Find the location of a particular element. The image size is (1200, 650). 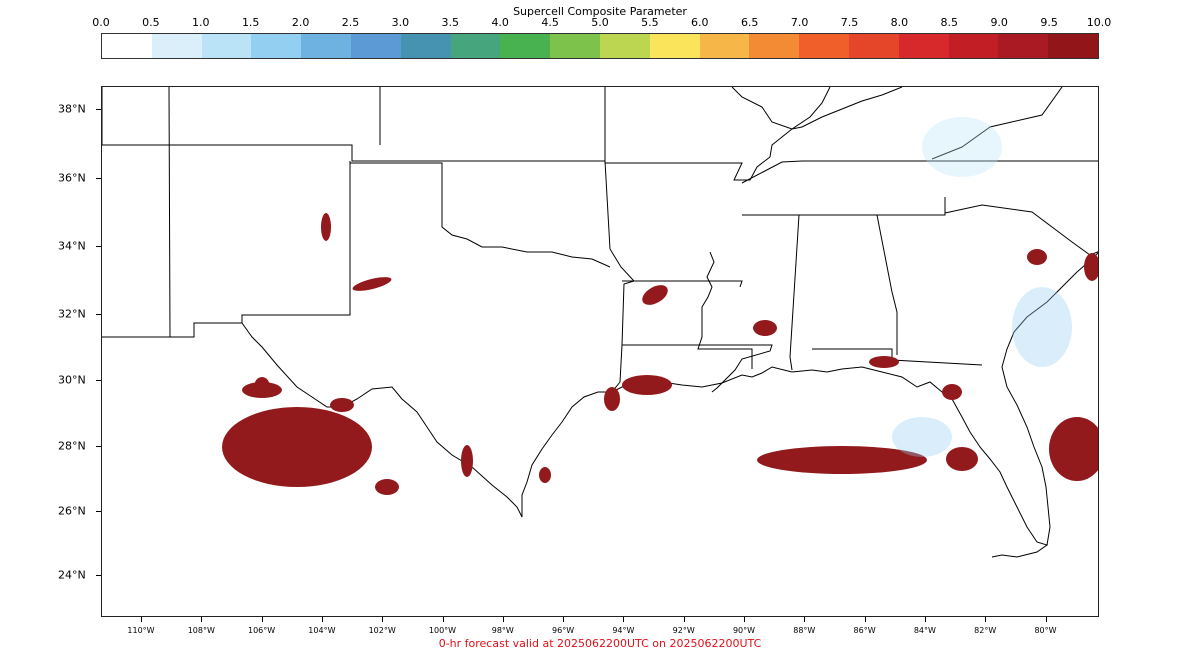

state-line-ar-mo is located at coordinates (717, 134).